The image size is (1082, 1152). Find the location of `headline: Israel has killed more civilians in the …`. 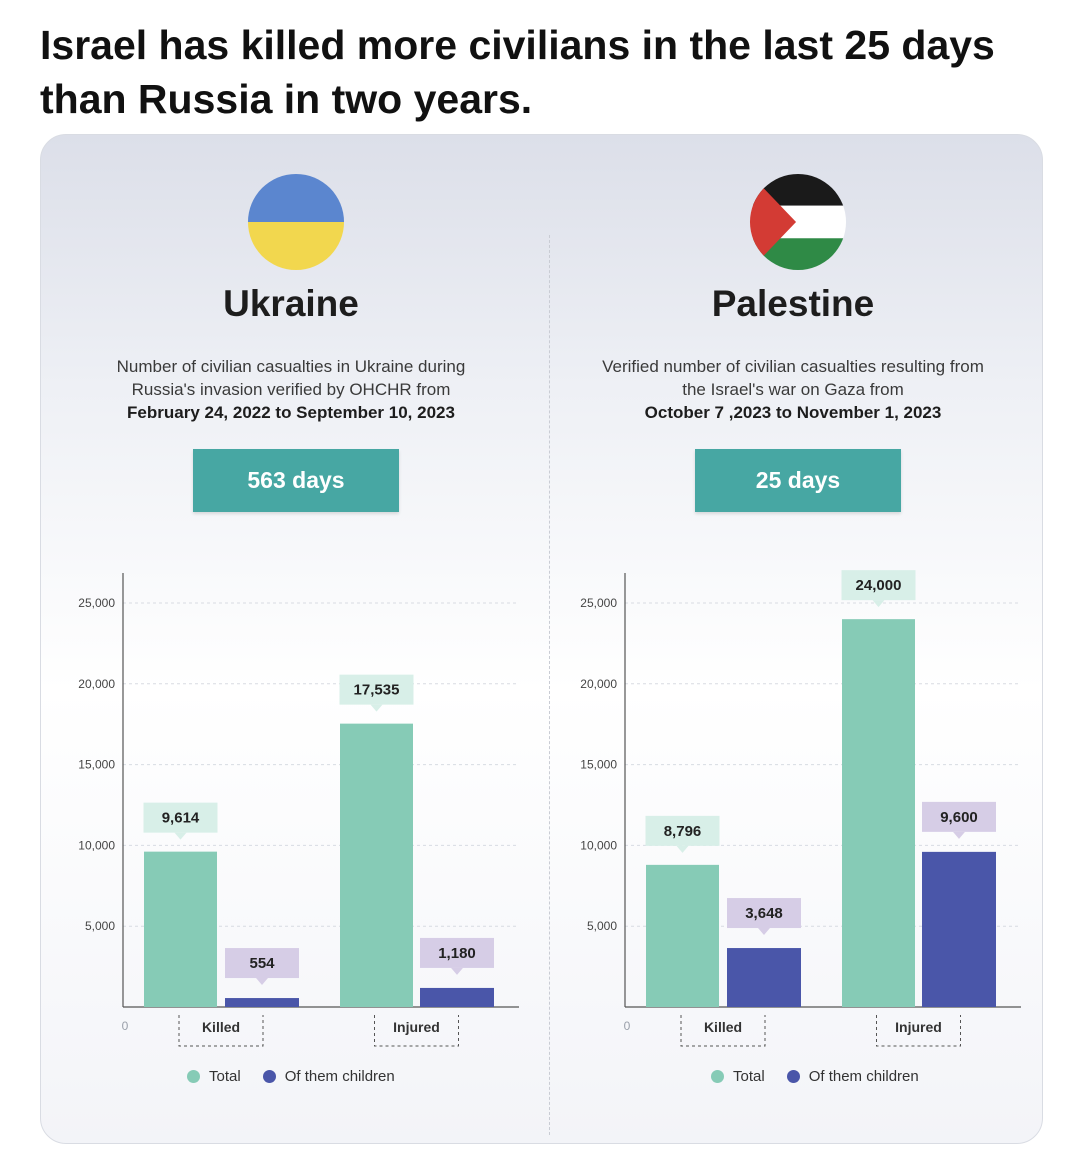

headline: Israel has killed more civilians in the … is located at coordinates (517, 72).